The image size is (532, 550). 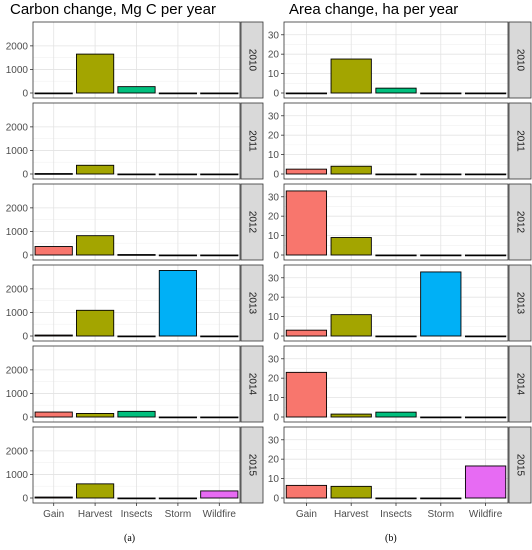 I want to click on facet-strip-label: 2011, so click(x=252, y=141).